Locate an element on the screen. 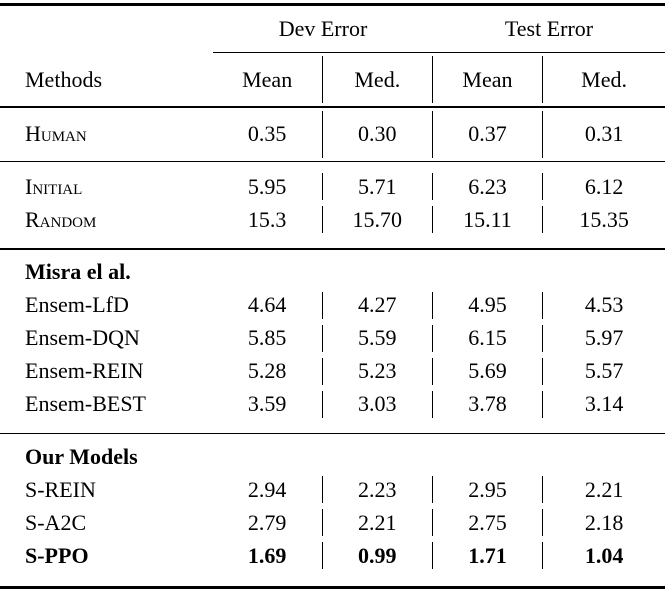 Image resolution: width=665 pixels, height=592 pixels. table-row: S-PPO 1.69 0.99 1.71 1.04 is located at coordinates (332, 555).